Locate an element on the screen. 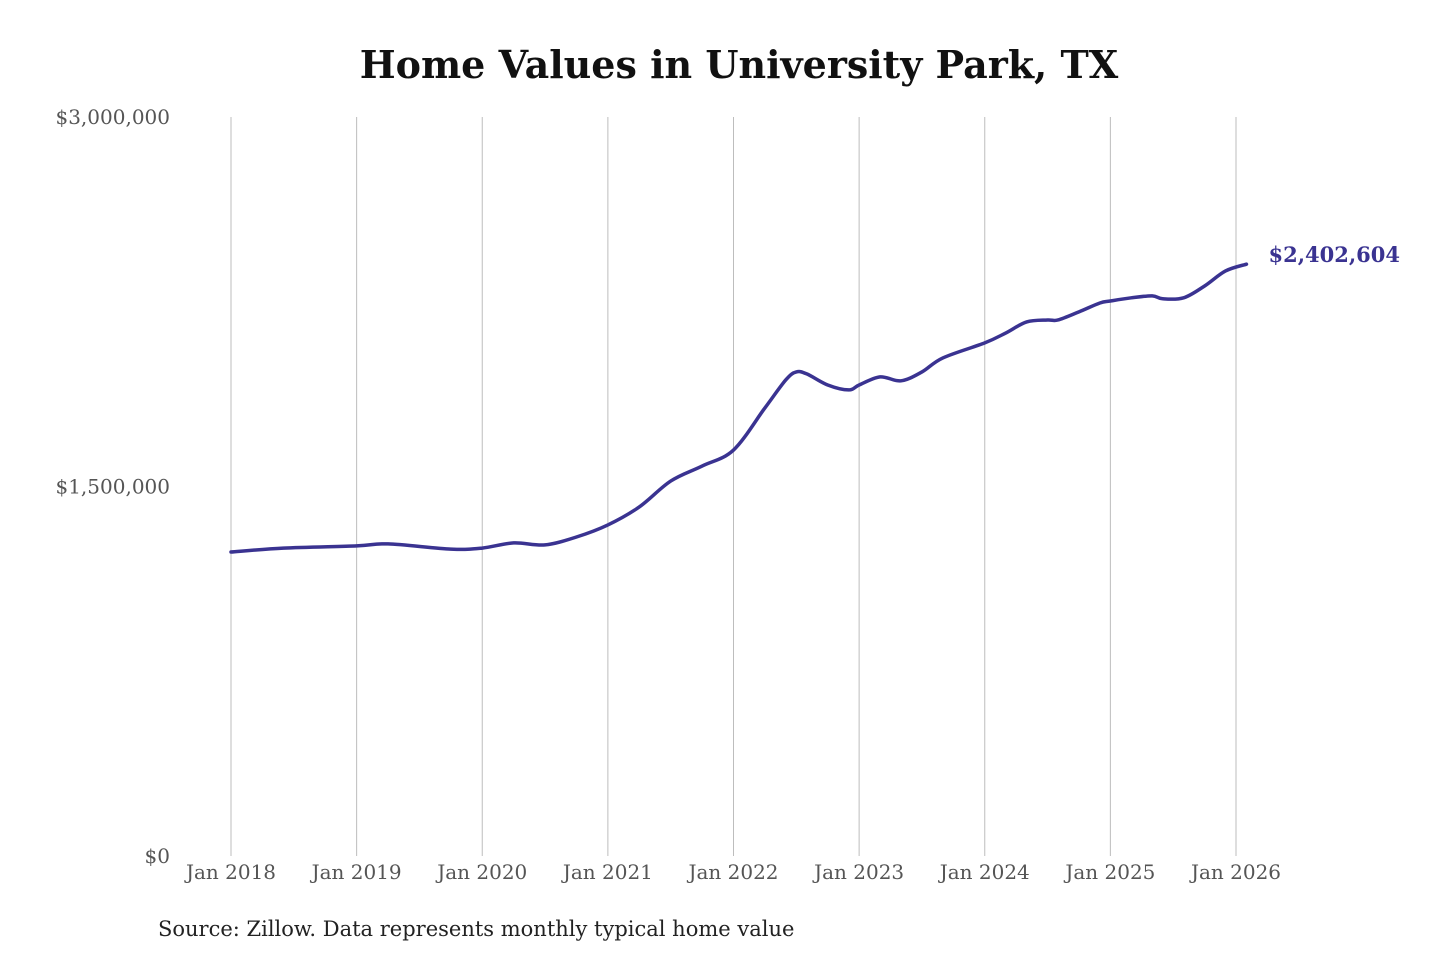 This screenshot has width=1440, height=960. y-tick-label: $1,500,000 is located at coordinates (112, 487).